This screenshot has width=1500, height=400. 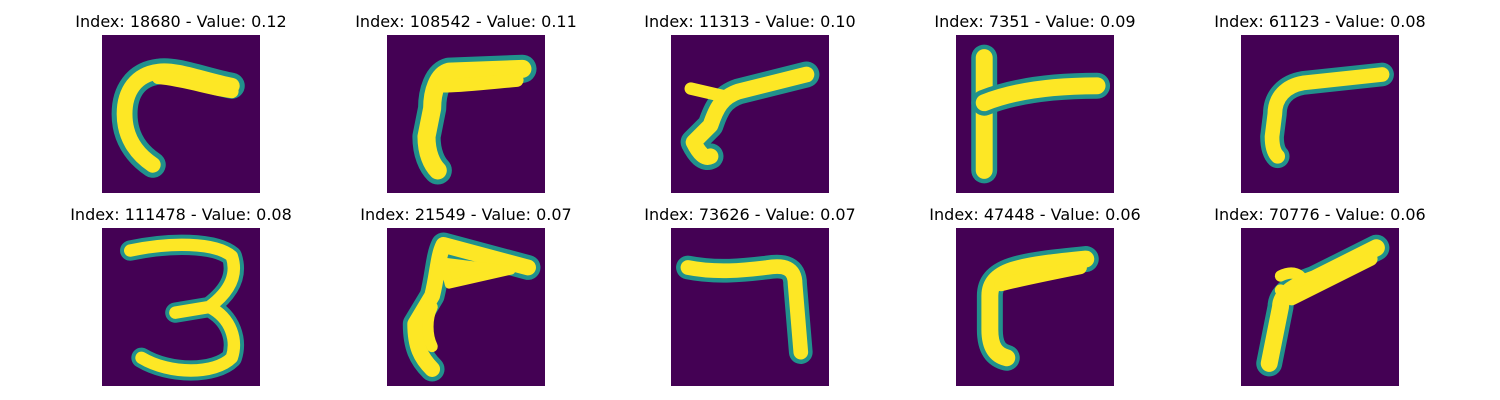 What do you see at coordinates (1035, 214) in the screenshot?
I see `panel-title: Index: 47448 - Value: 0.06` at bounding box center [1035, 214].